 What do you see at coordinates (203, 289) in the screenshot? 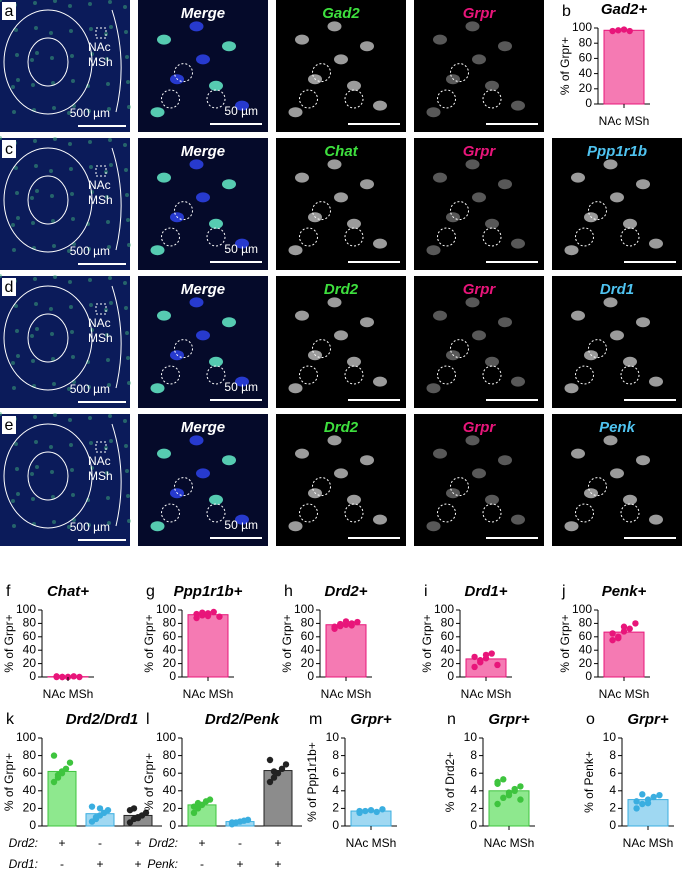
I see `channel-label: Merge` at bounding box center [203, 289].